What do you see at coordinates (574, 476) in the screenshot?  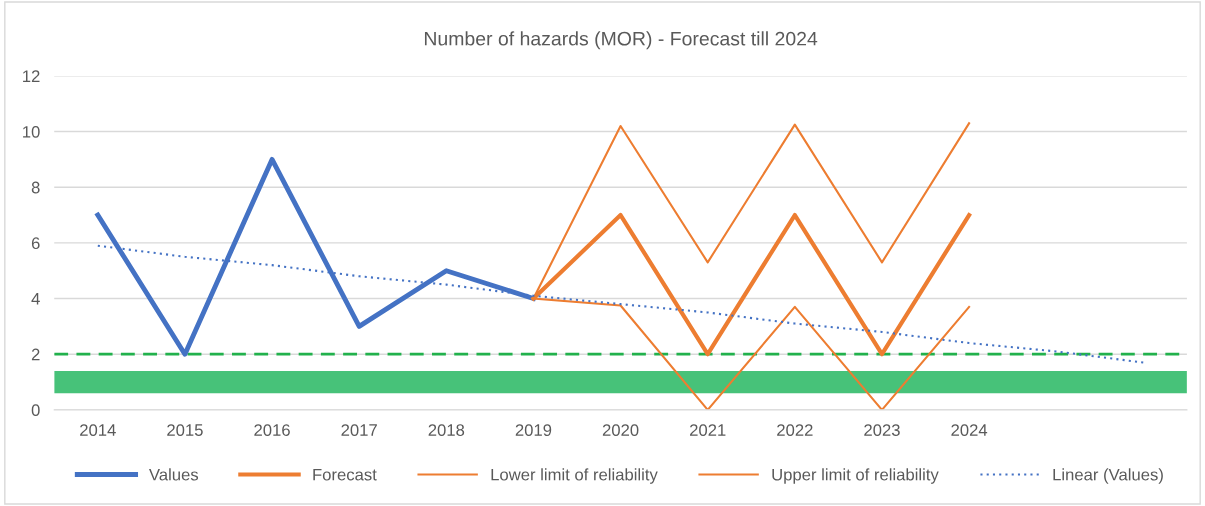 I see `legend-label: Lower limit of reliability` at bounding box center [574, 476].